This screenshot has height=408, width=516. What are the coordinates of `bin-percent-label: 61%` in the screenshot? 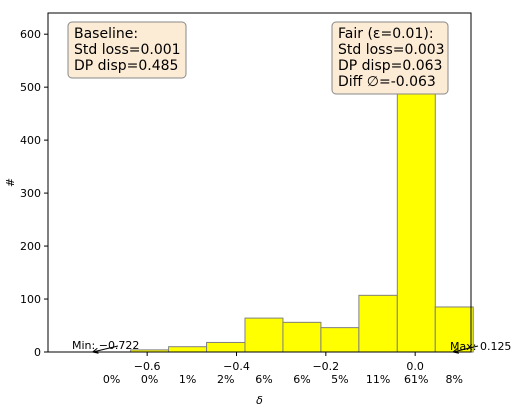 It's located at (416, 379).